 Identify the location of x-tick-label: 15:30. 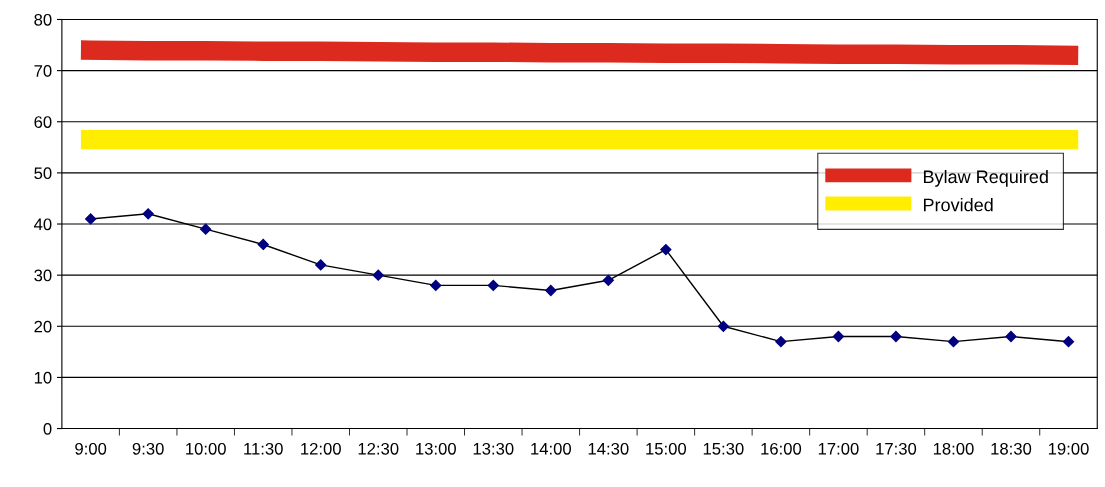
(723, 448).